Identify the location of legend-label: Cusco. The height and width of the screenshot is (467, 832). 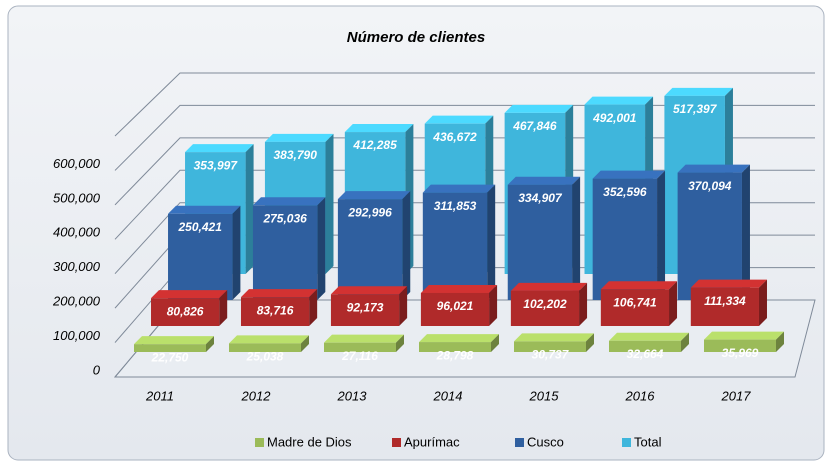
(545, 441).